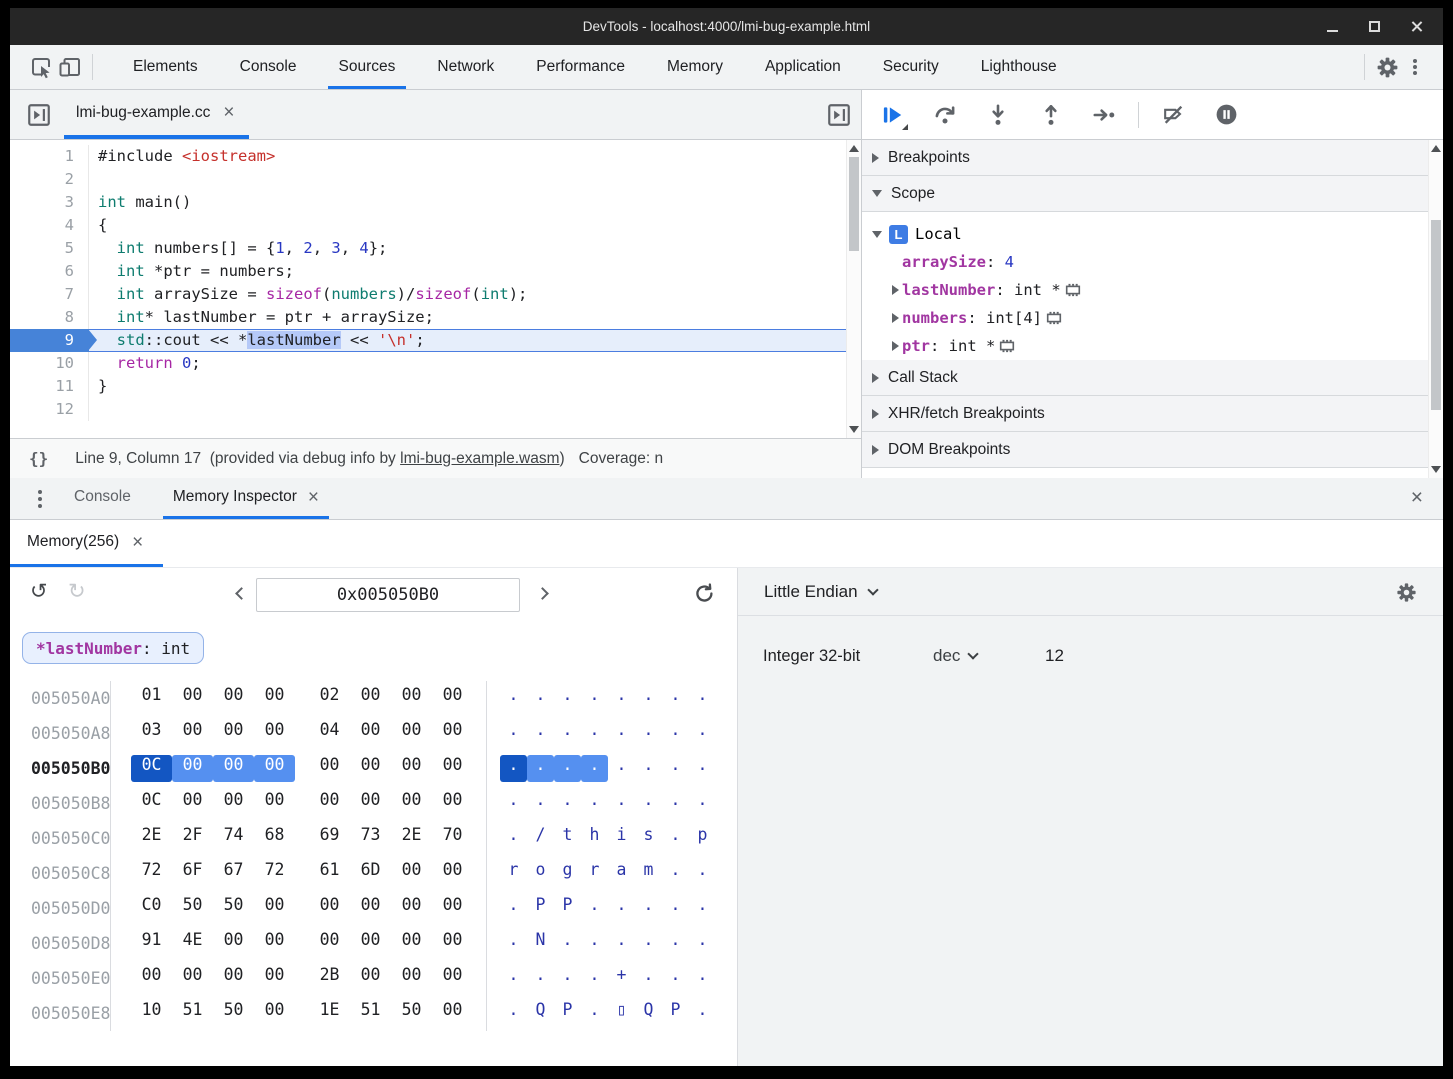 This screenshot has width=1453, height=1079. Describe the element at coordinates (49, 317) in the screenshot. I see `gutter-line-number: 8` at that location.